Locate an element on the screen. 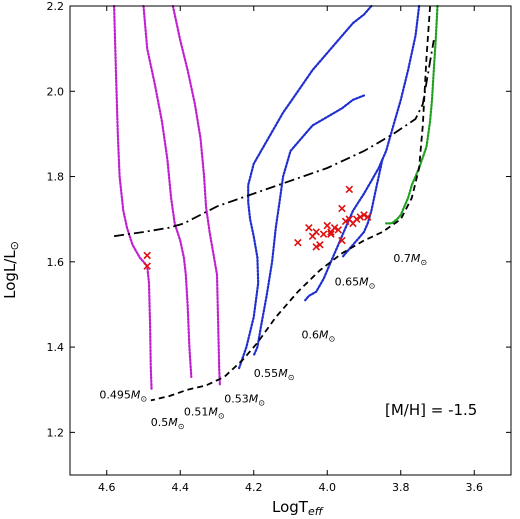 This screenshot has width=520, height=519. mass-label: 0.6M⊙ is located at coordinates (319, 336).